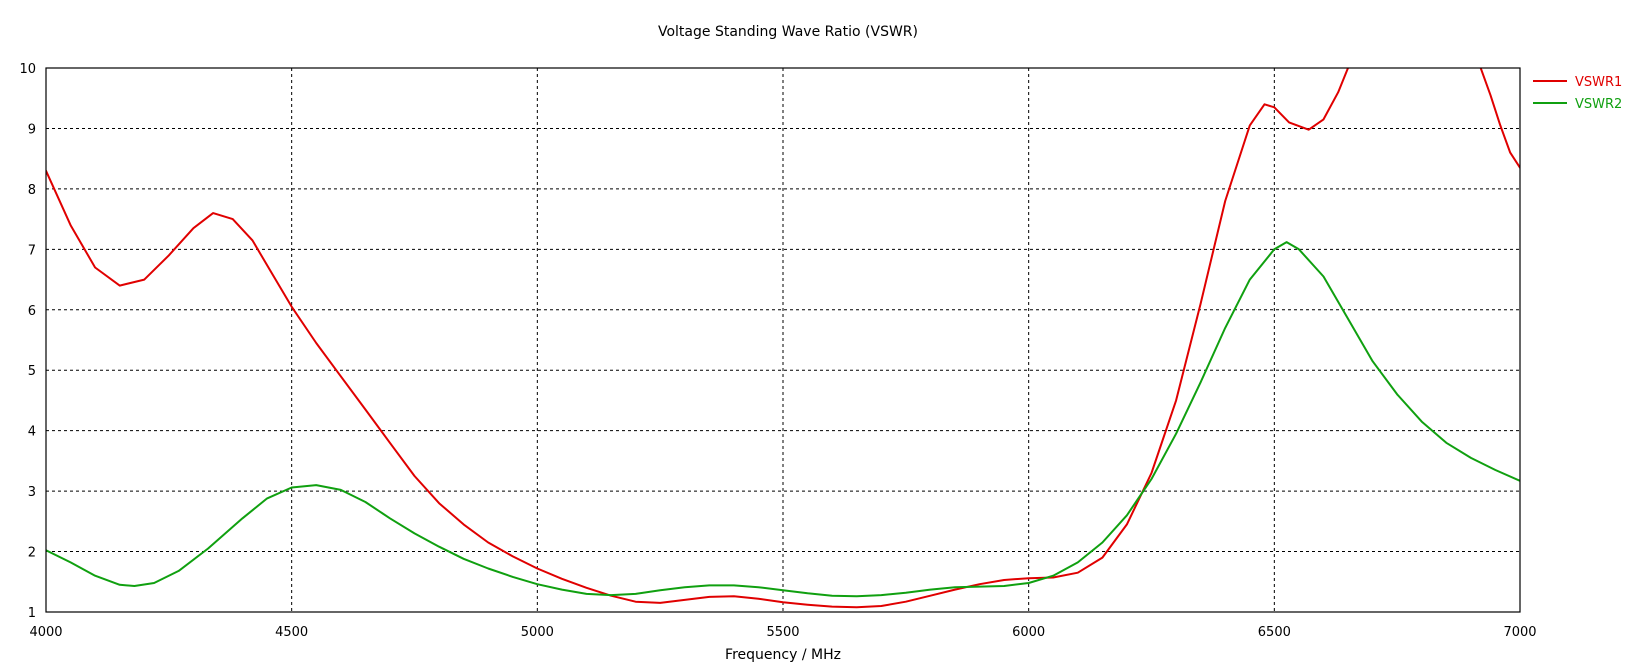 The width and height of the screenshot is (1650, 668). Describe the element at coordinates (32, 553) in the screenshot. I see `y-tick-label: 2` at that location.